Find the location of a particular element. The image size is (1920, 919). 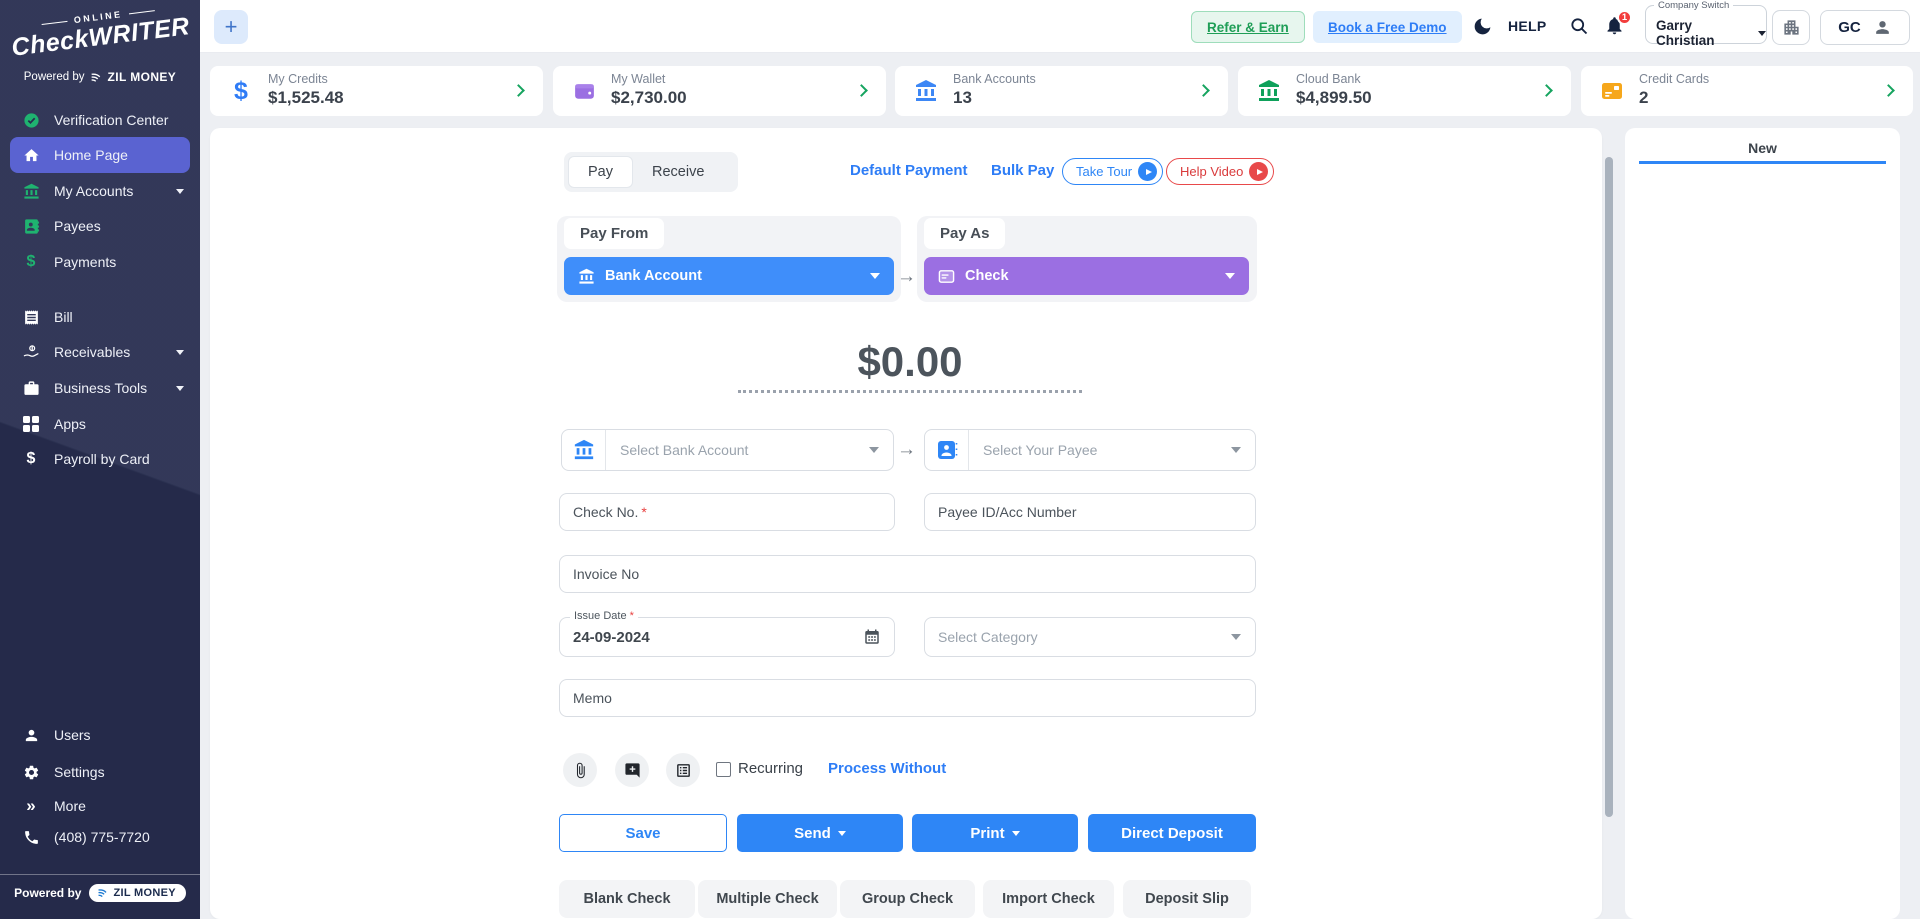

help-link: HELP is located at coordinates (1527, 26).